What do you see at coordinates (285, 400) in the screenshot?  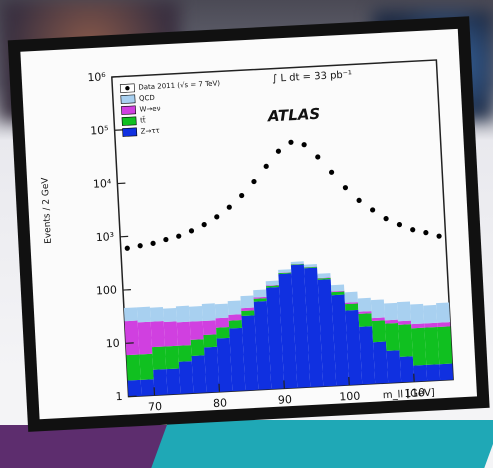 I see `x-tick-label: 90` at bounding box center [285, 400].